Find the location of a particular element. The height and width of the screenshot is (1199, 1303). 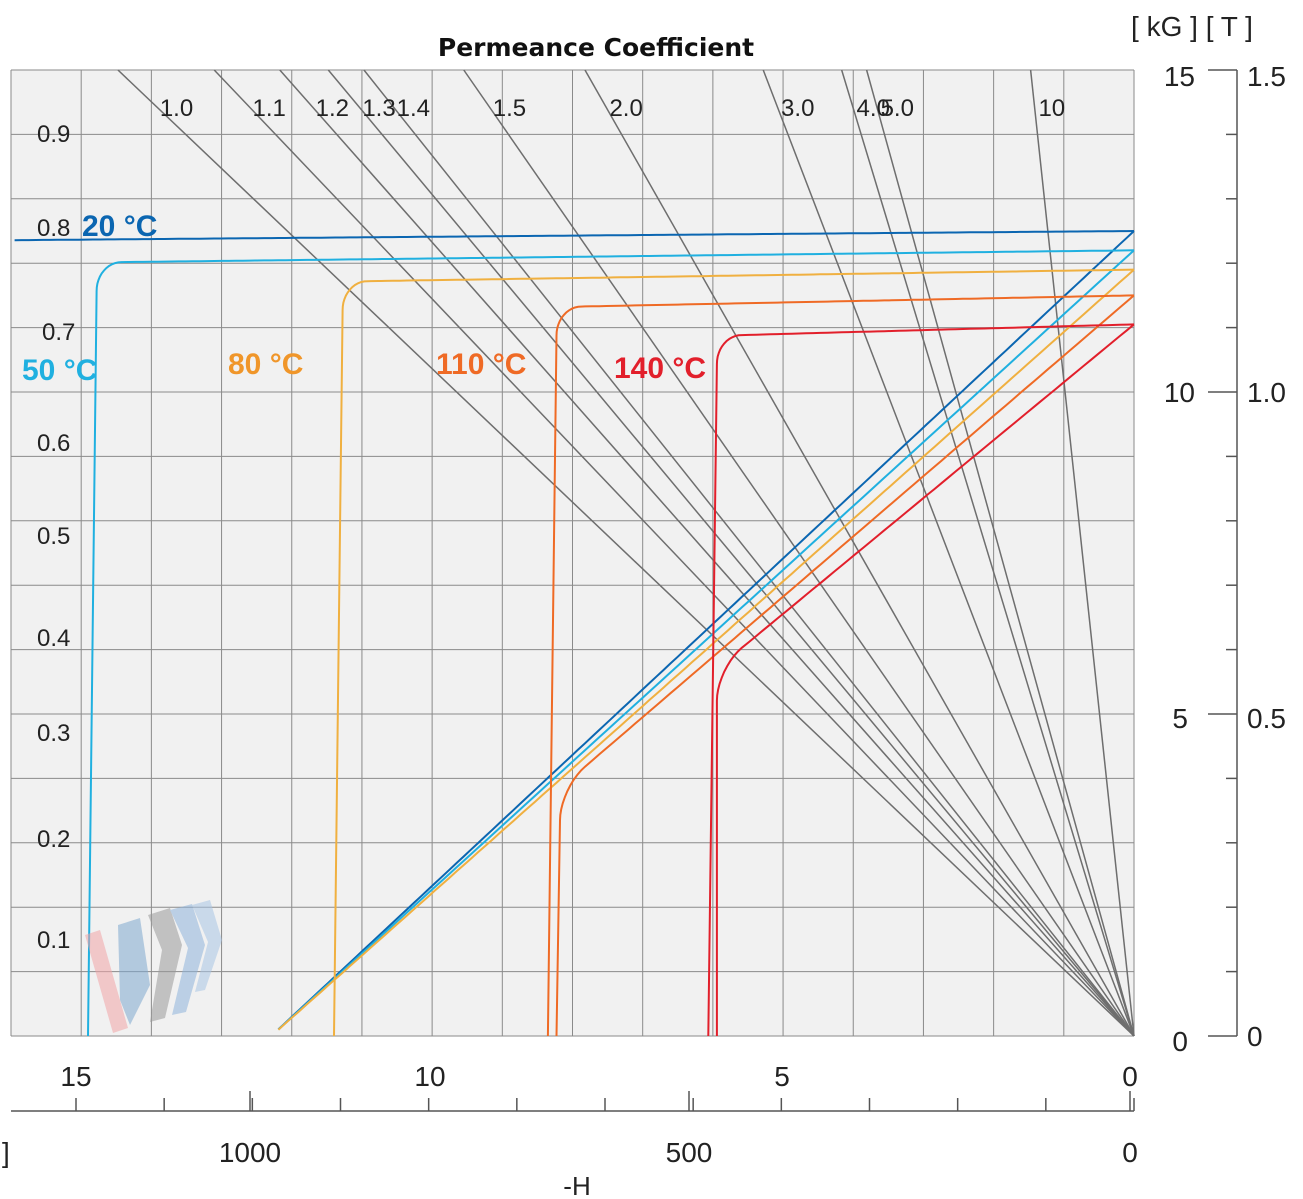

left-tick-0-1: 0.1 is located at coordinates (53, 940).